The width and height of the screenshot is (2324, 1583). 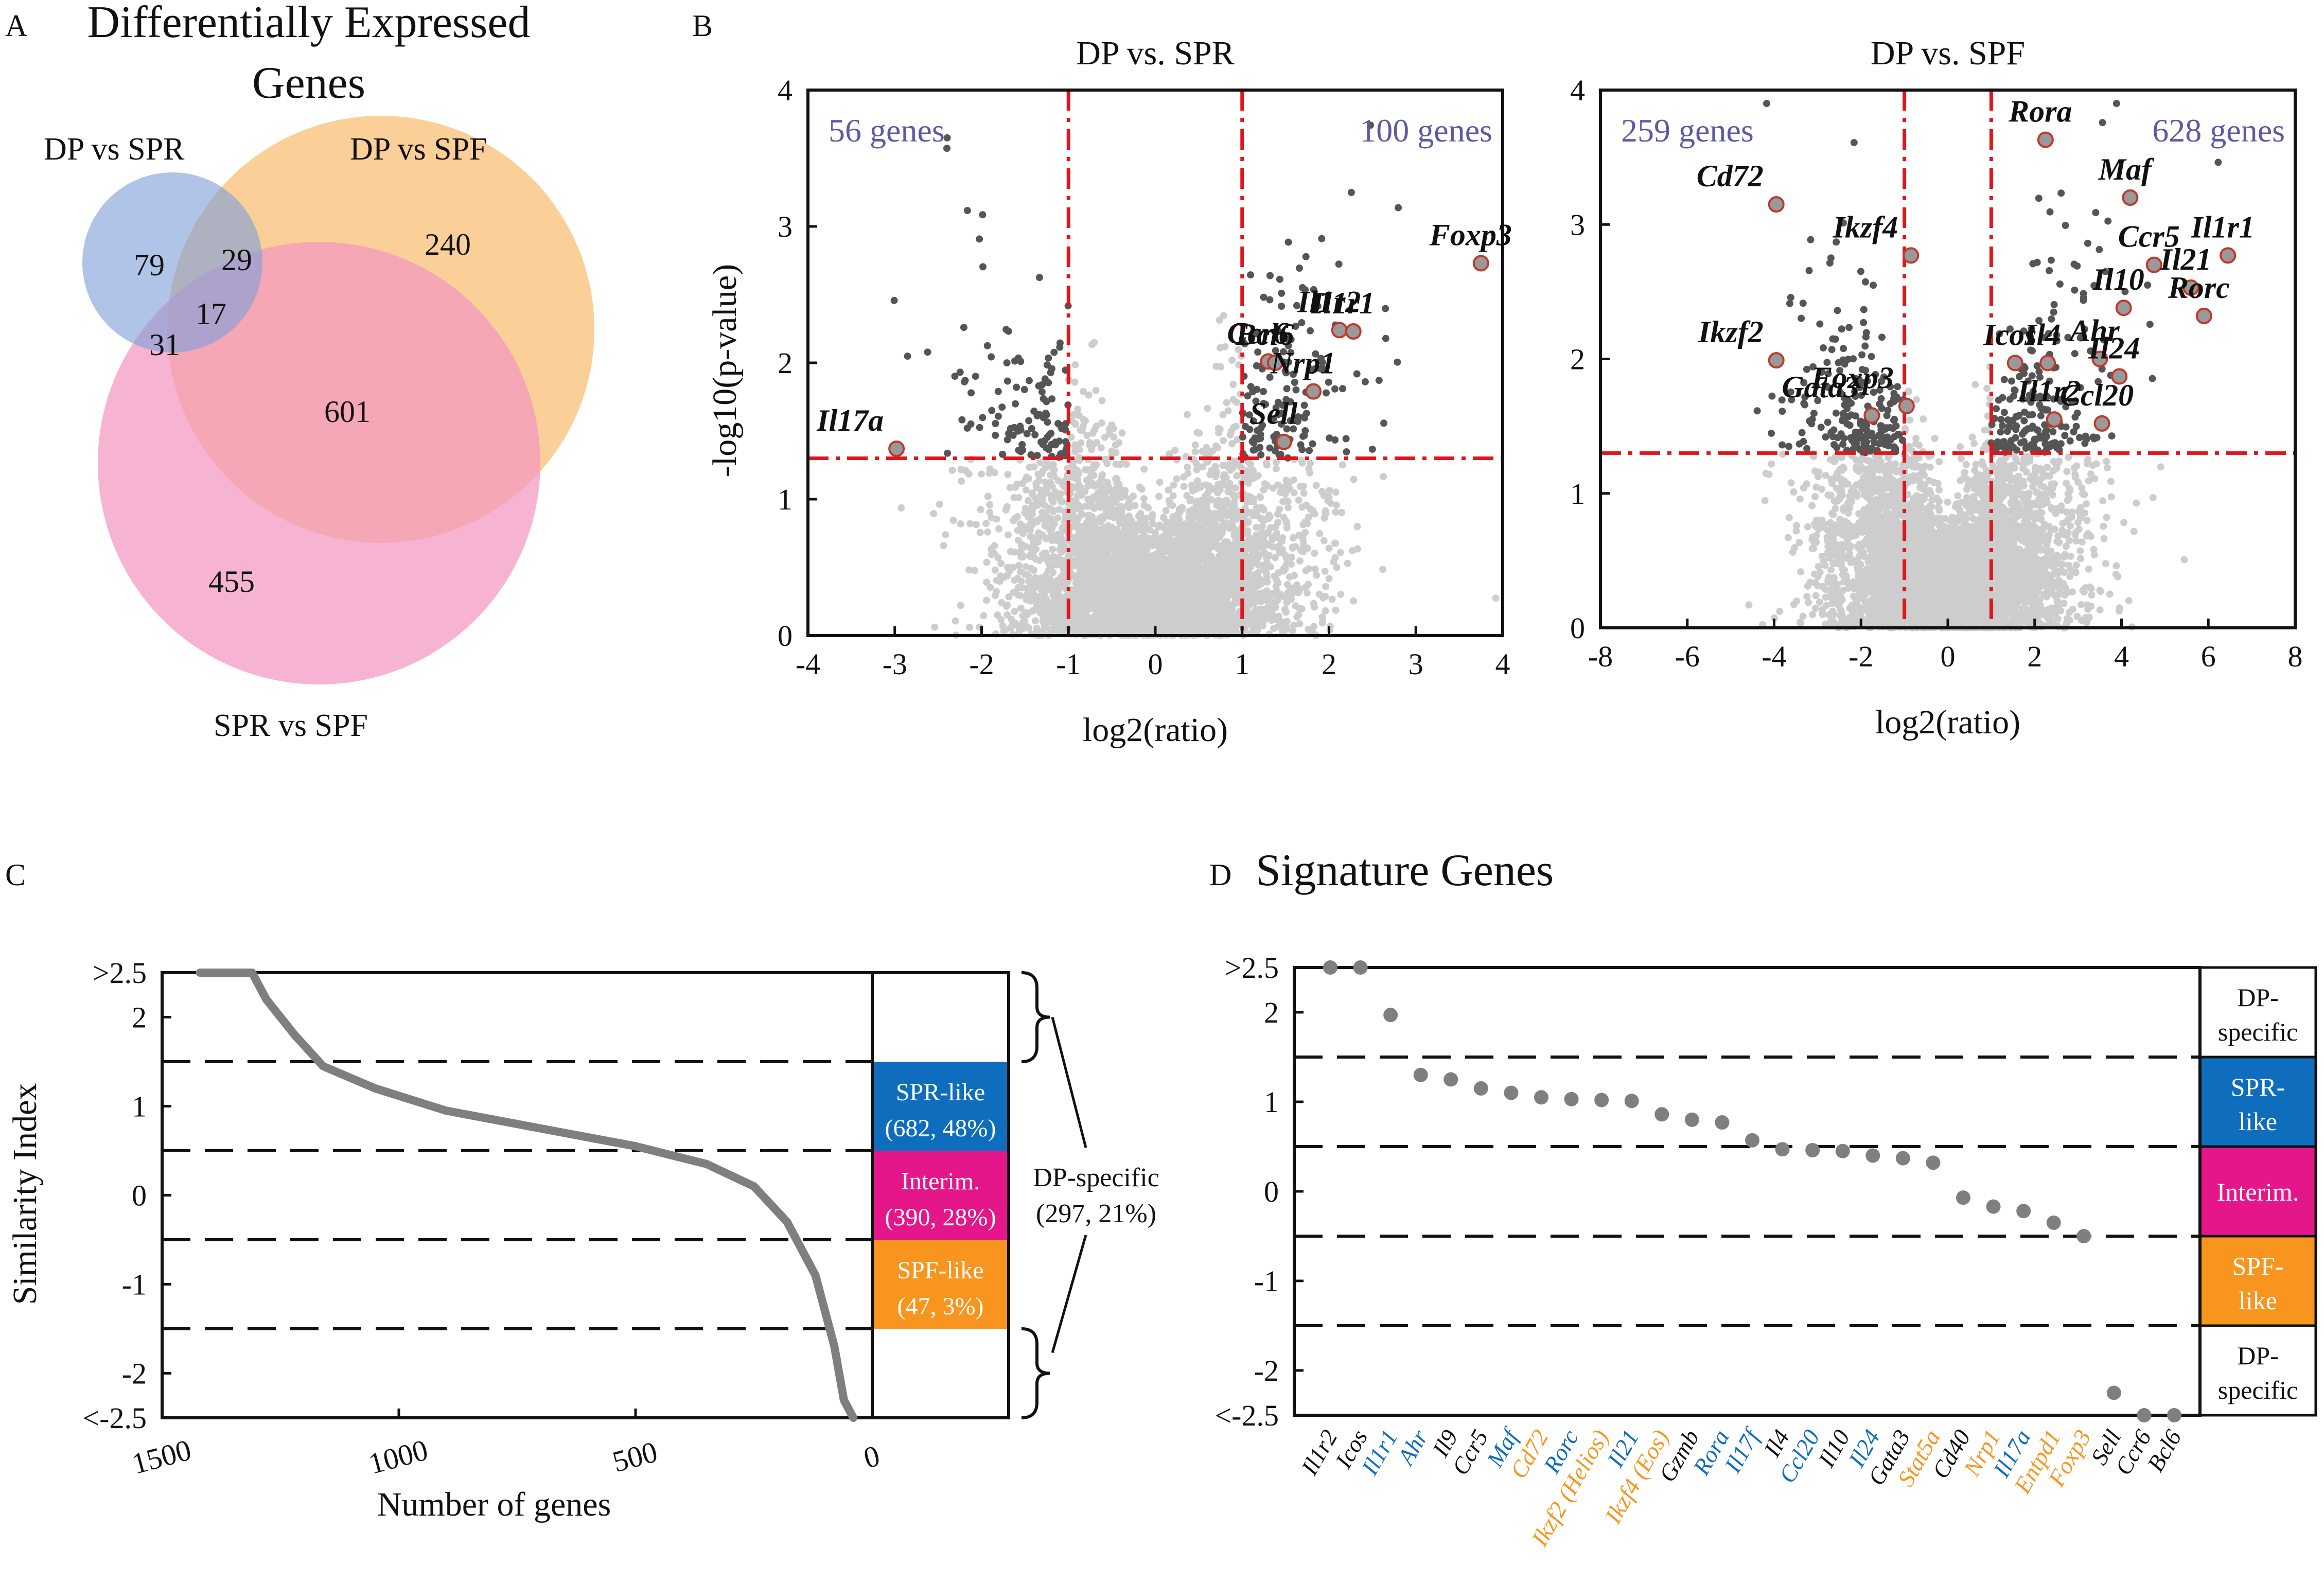 What do you see at coordinates (1287, 389) in the screenshot?
I see `significant-gene-point` at bounding box center [1287, 389].